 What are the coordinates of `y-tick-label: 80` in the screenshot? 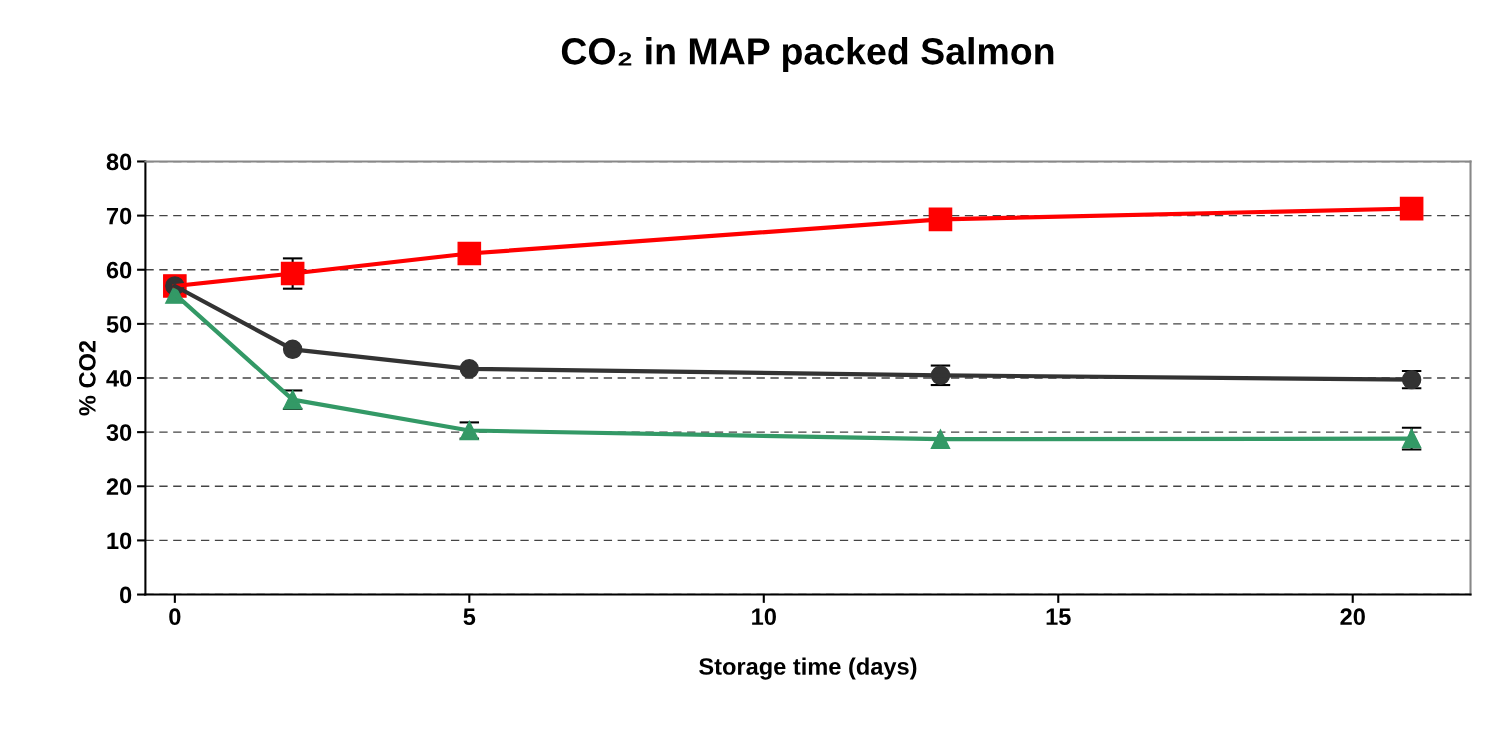 It's located at (119, 162).